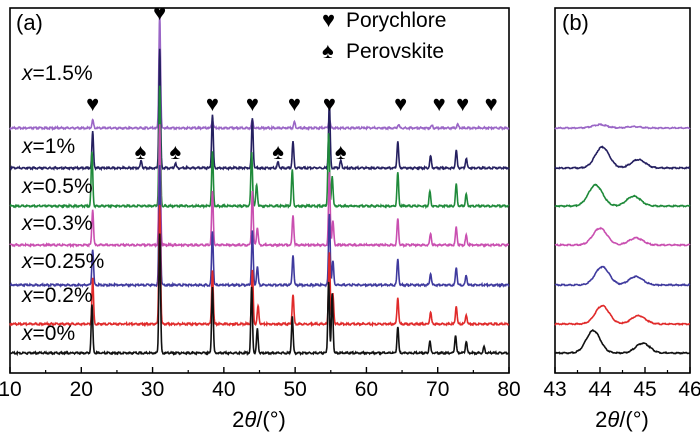 The width and height of the screenshot is (700, 440). Describe the element at coordinates (278, 151) in the screenshot. I see `annotation-marker-12: ♠` at that location.